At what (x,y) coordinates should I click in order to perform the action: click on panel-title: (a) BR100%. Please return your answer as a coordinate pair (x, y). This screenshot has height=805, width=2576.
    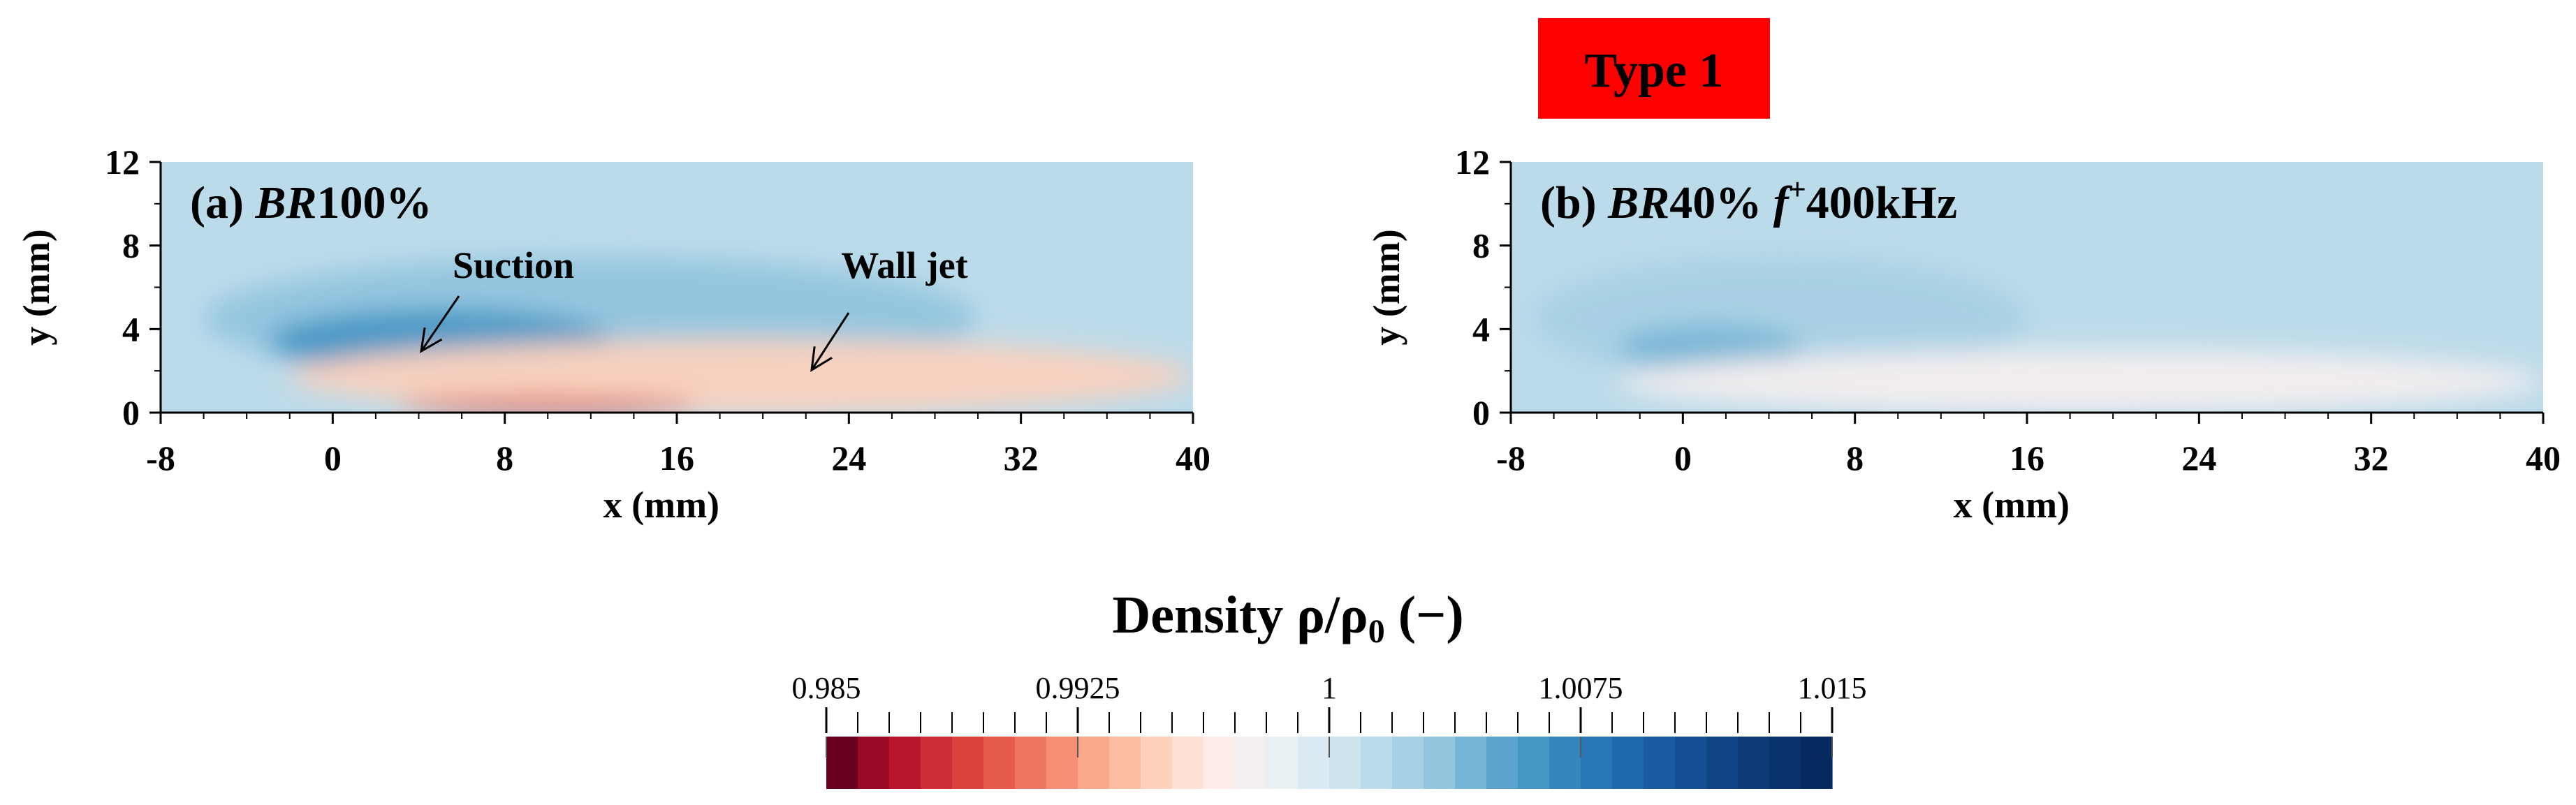
    Looking at the image, I should click on (311, 202).